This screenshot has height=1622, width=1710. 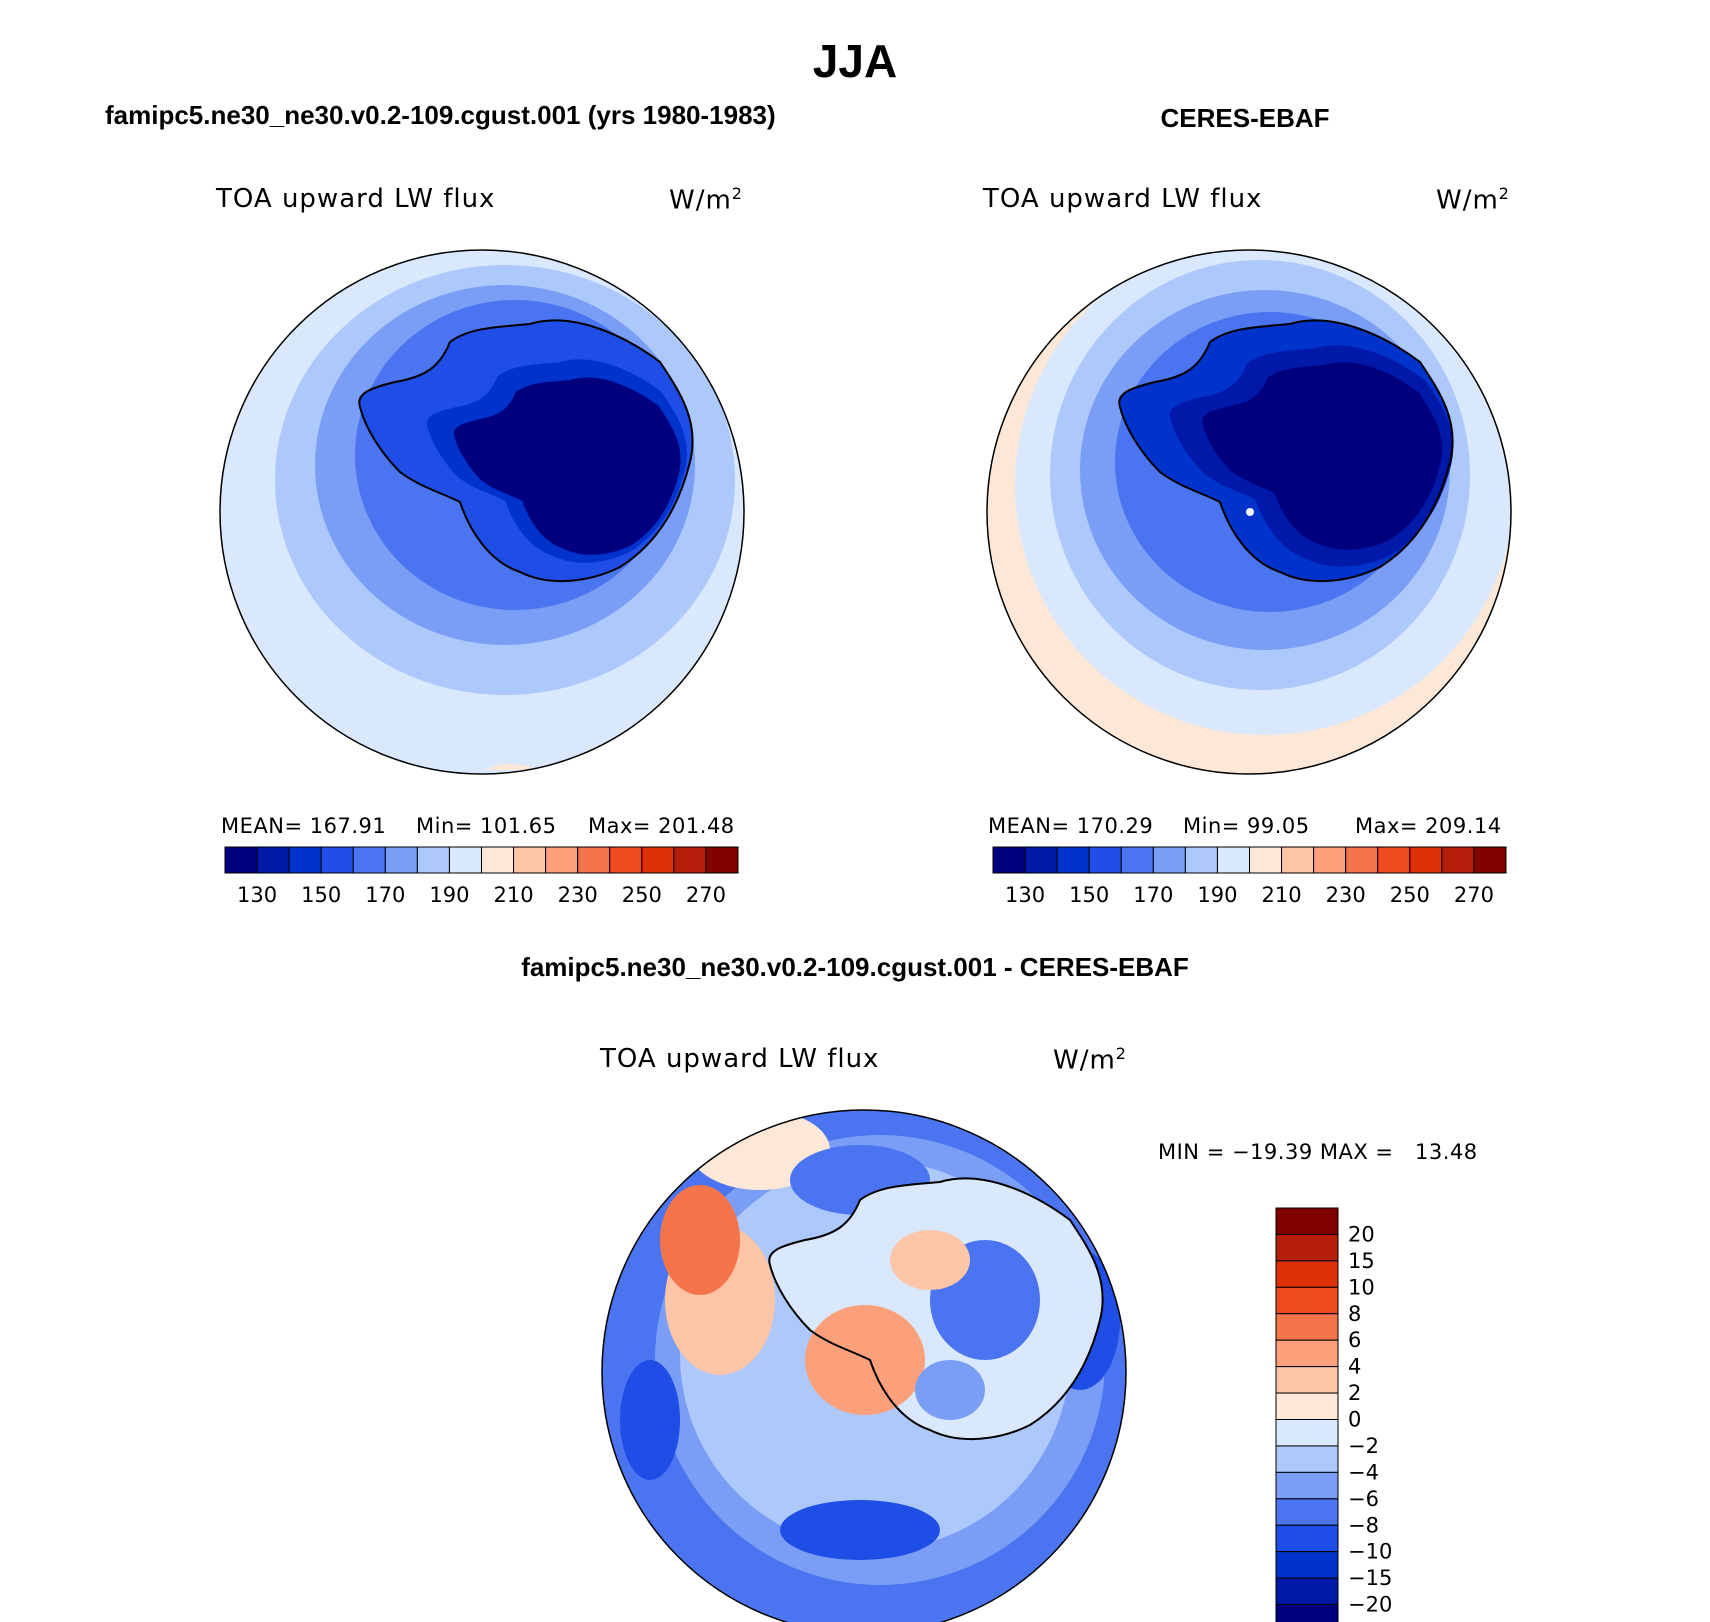 What do you see at coordinates (1071, 826) in the screenshot?
I see `right-mean: MEAN= 170.29` at bounding box center [1071, 826].